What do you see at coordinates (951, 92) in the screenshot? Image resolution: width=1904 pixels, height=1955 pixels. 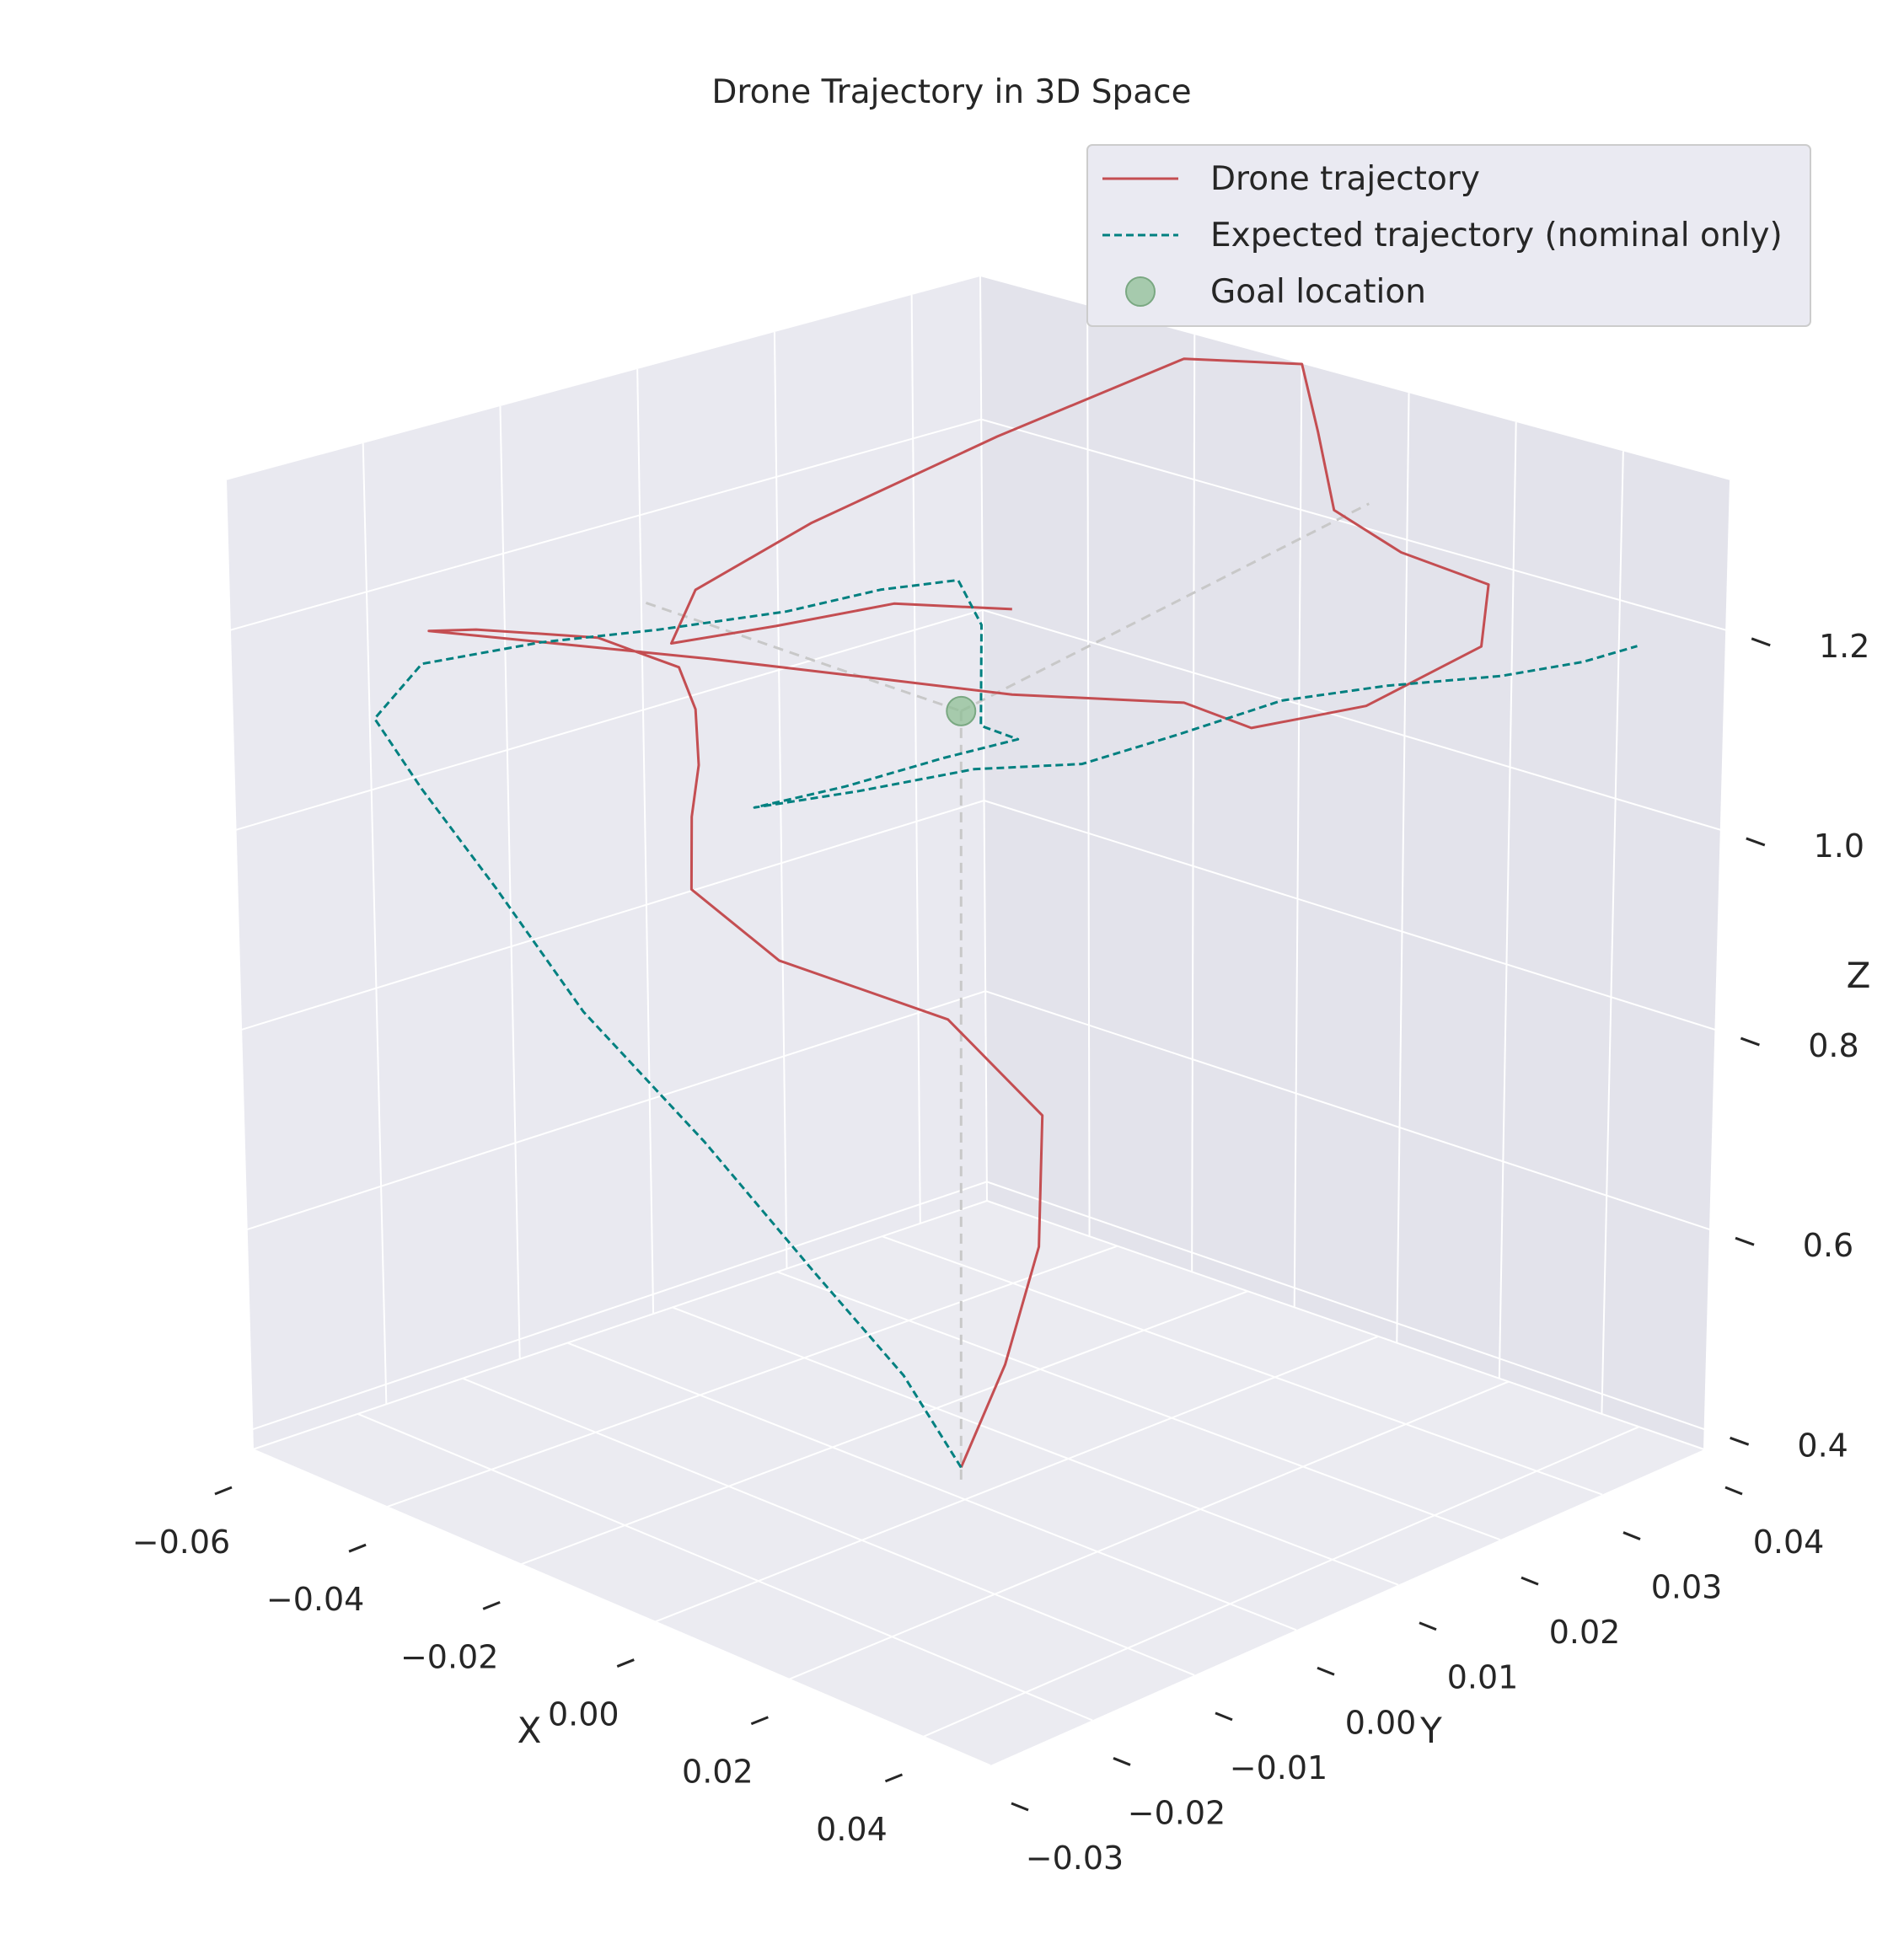 I see `chart-title: Drone Trajectory in 3D Space` at bounding box center [951, 92].